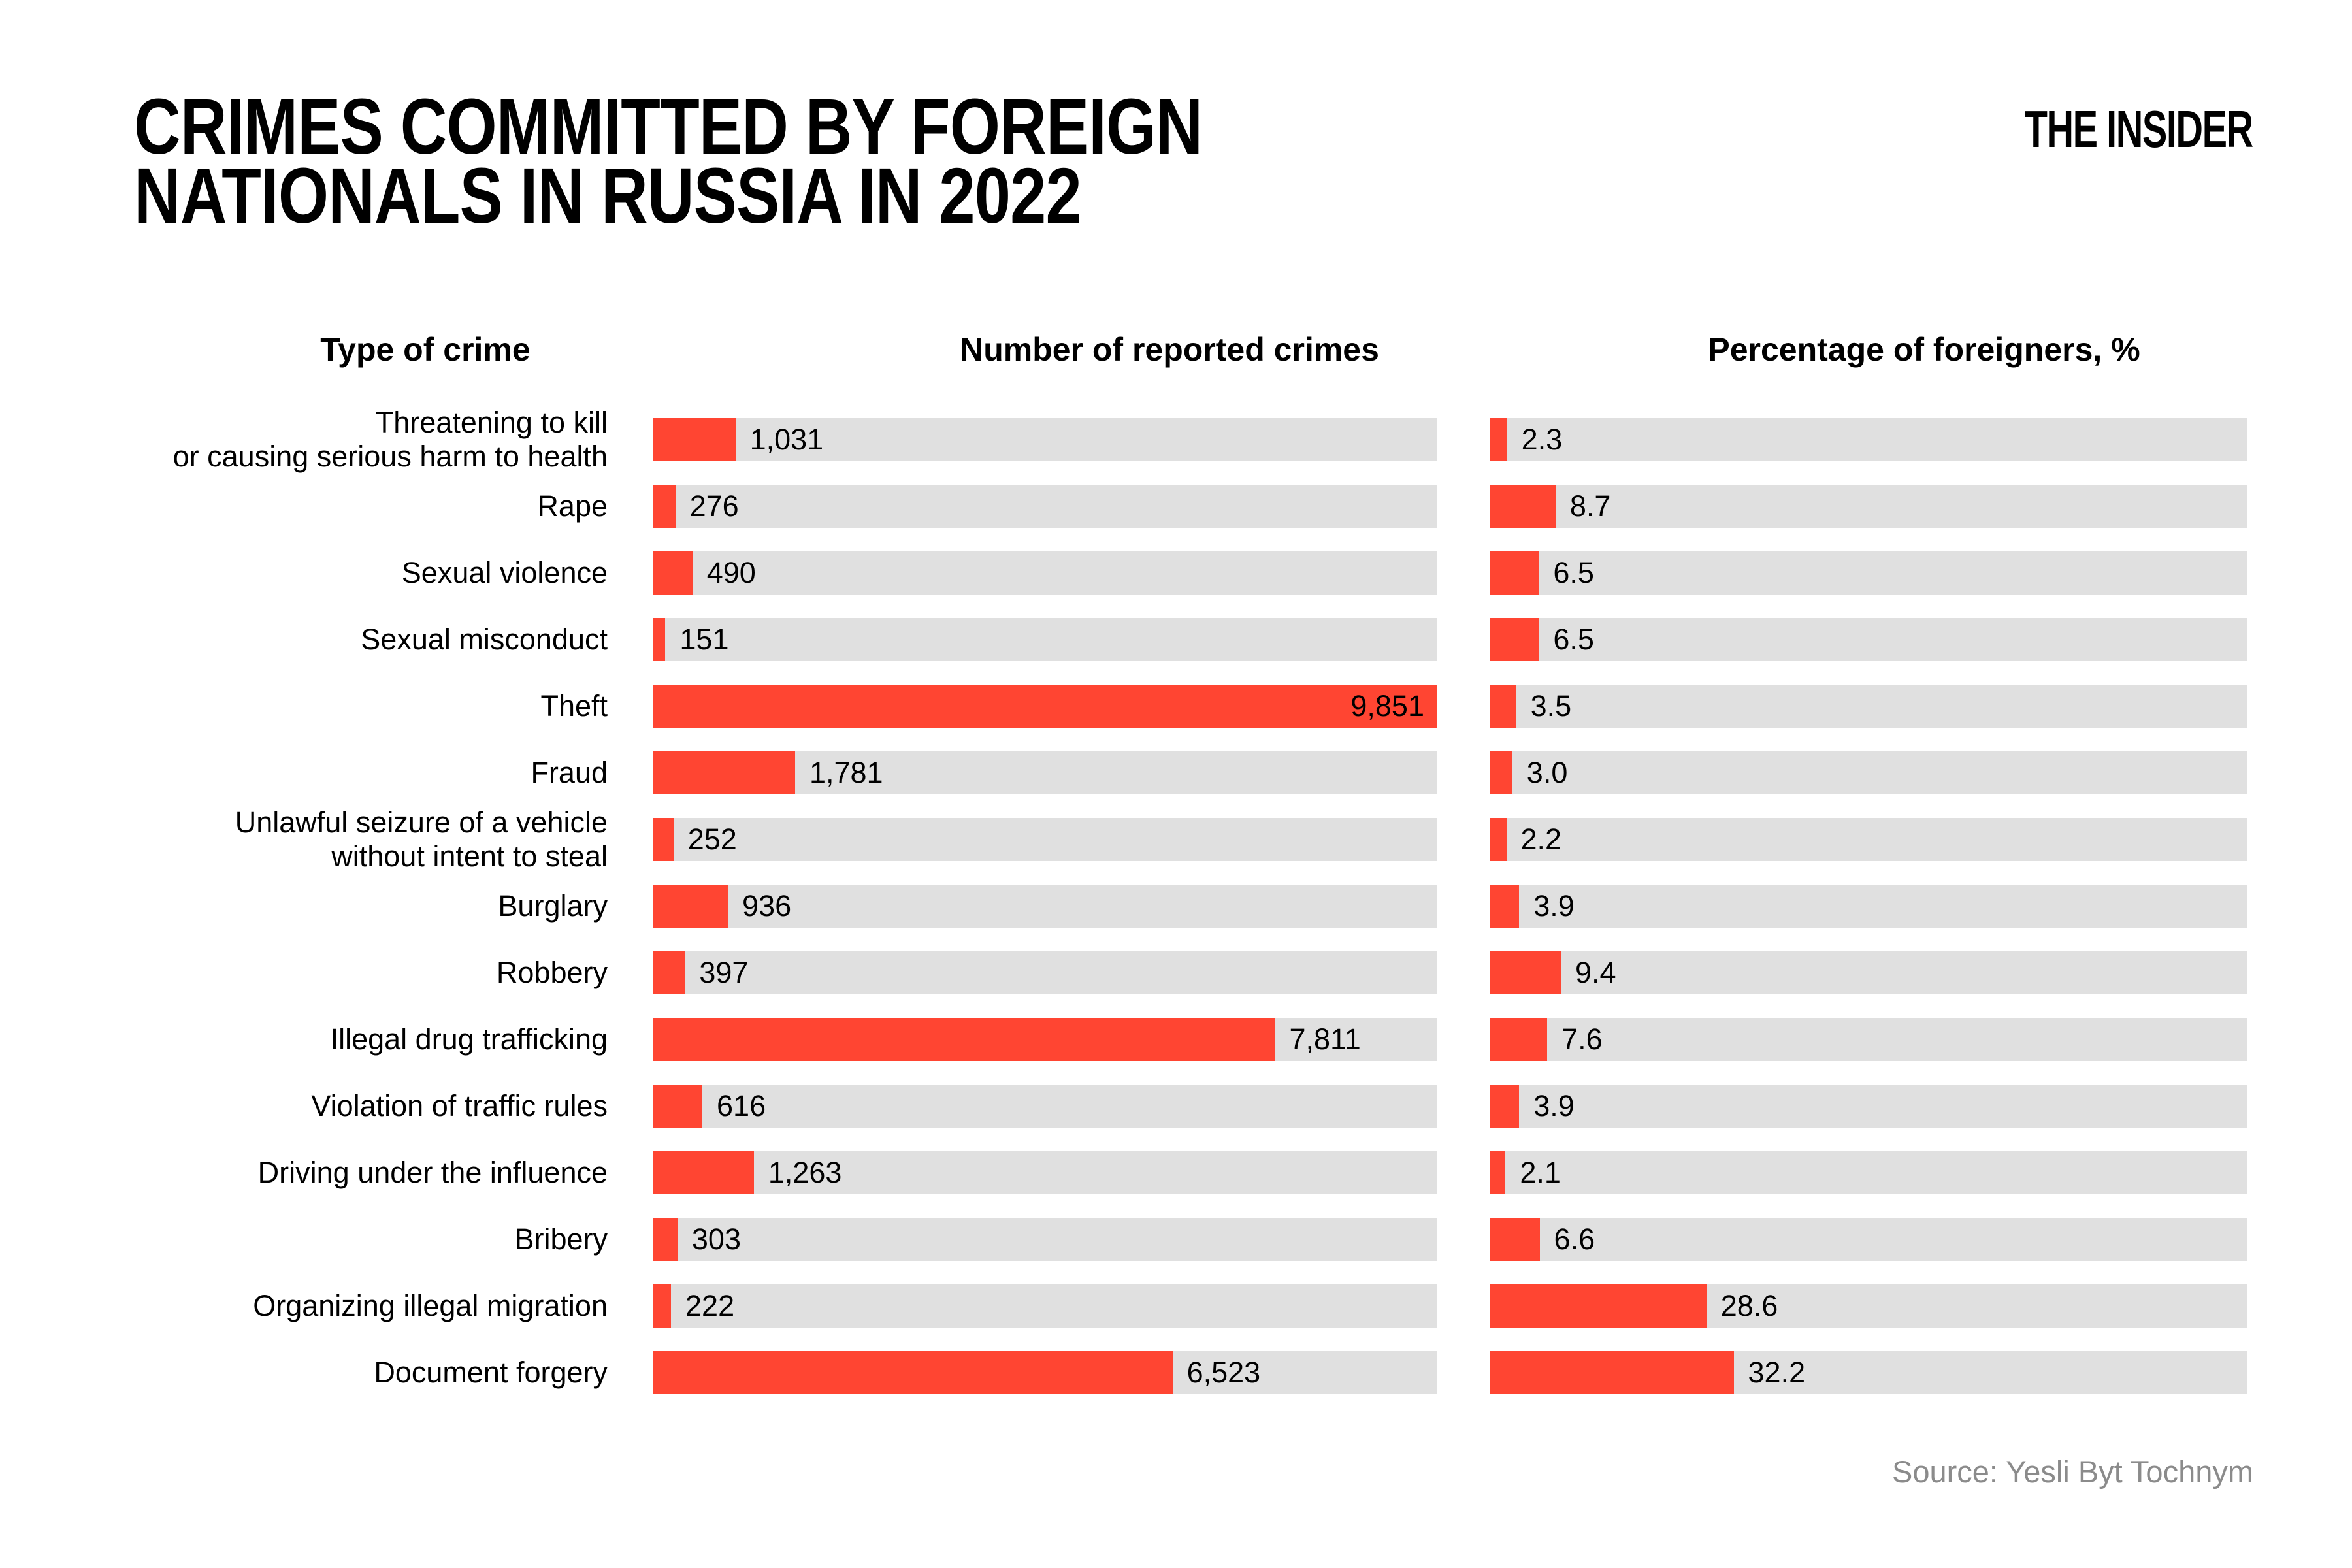 The width and height of the screenshot is (2352, 1568). What do you see at coordinates (1868, 706) in the screenshot?
I see `pct-bar-track: 3.5` at bounding box center [1868, 706].